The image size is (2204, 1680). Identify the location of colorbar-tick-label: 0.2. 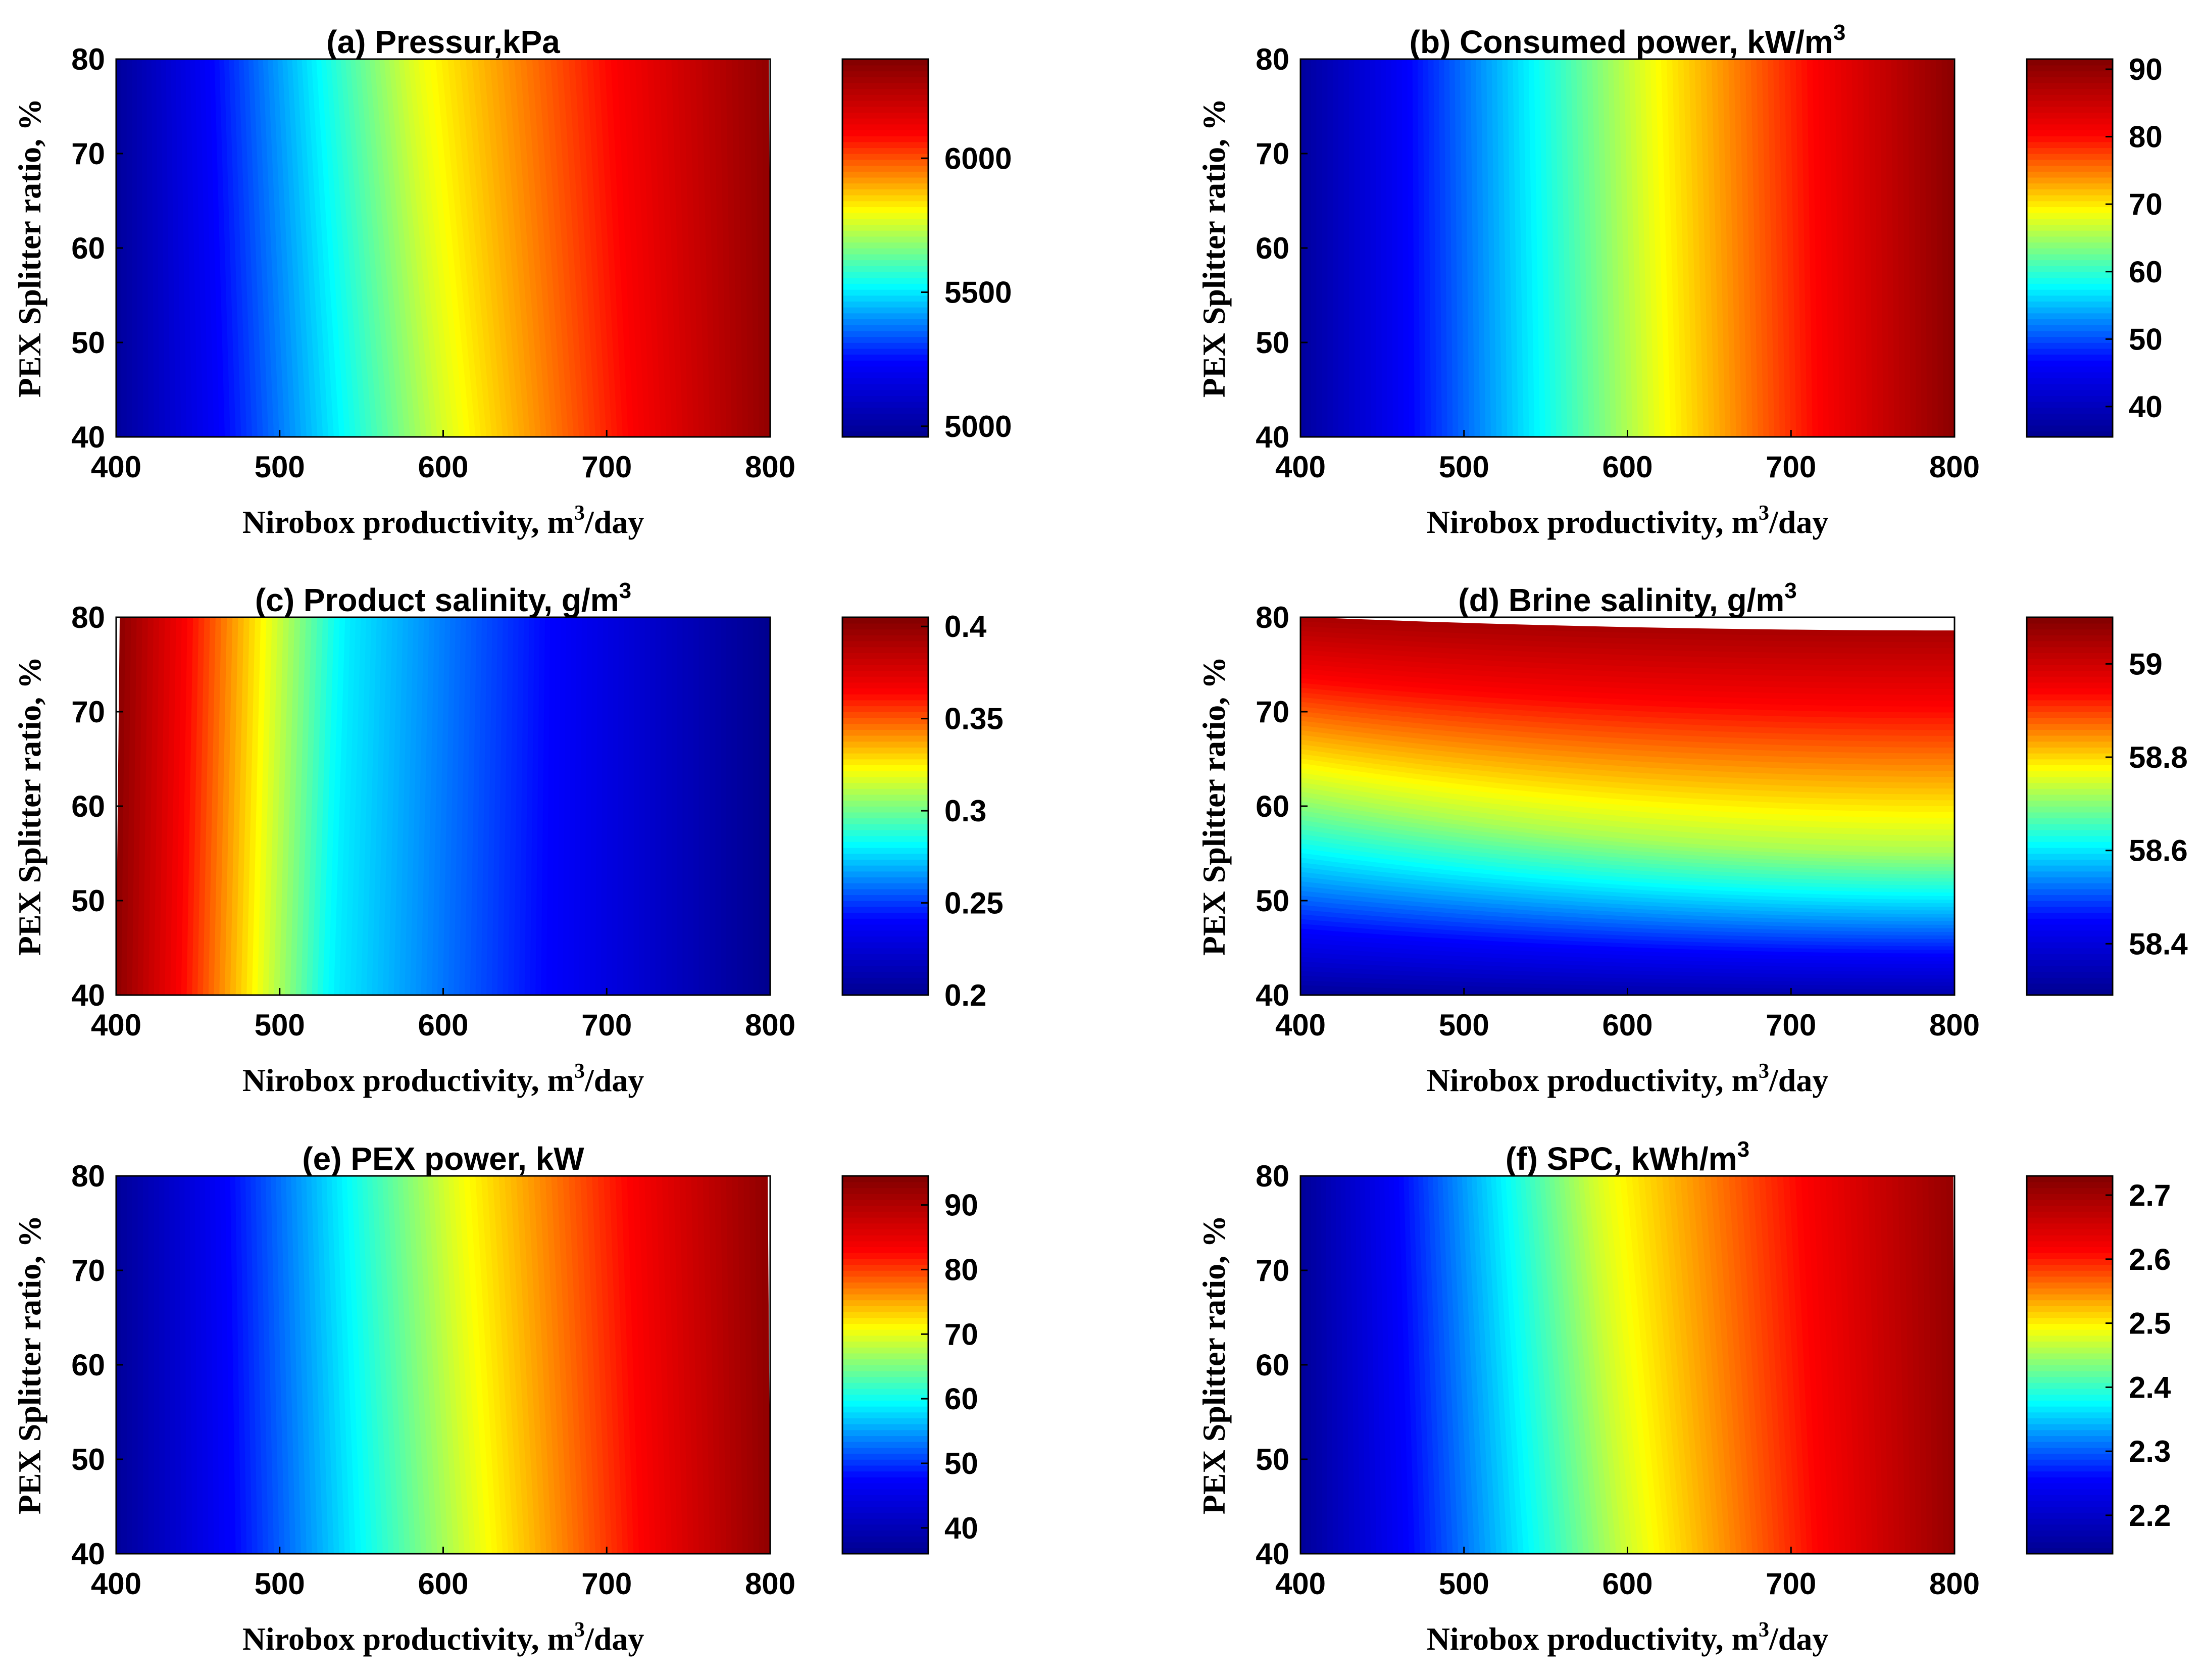
(965, 995).